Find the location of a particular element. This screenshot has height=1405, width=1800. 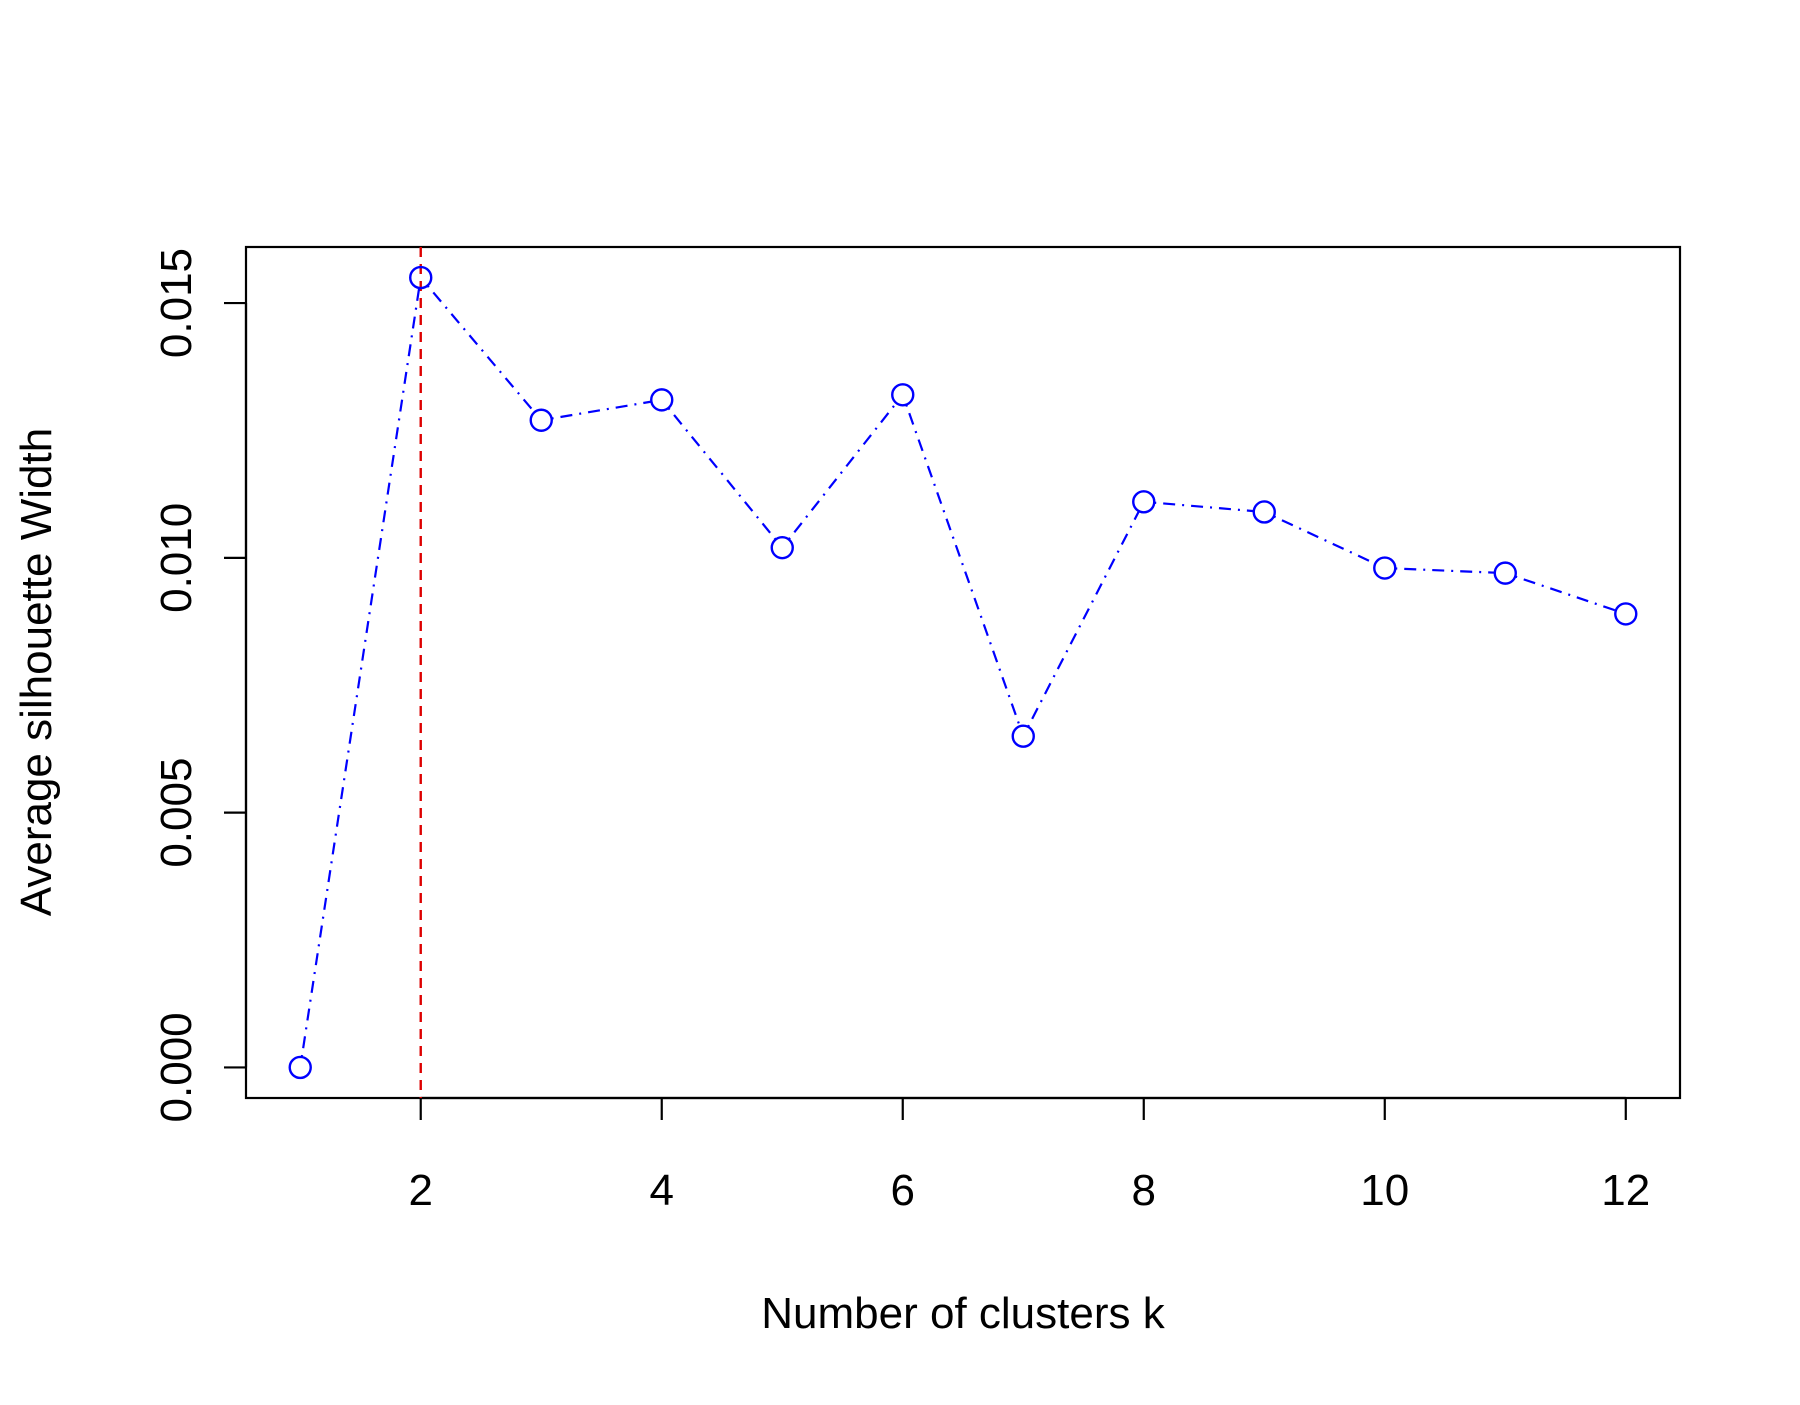

y-tick-label: 0.010 is located at coordinates (176, 558).